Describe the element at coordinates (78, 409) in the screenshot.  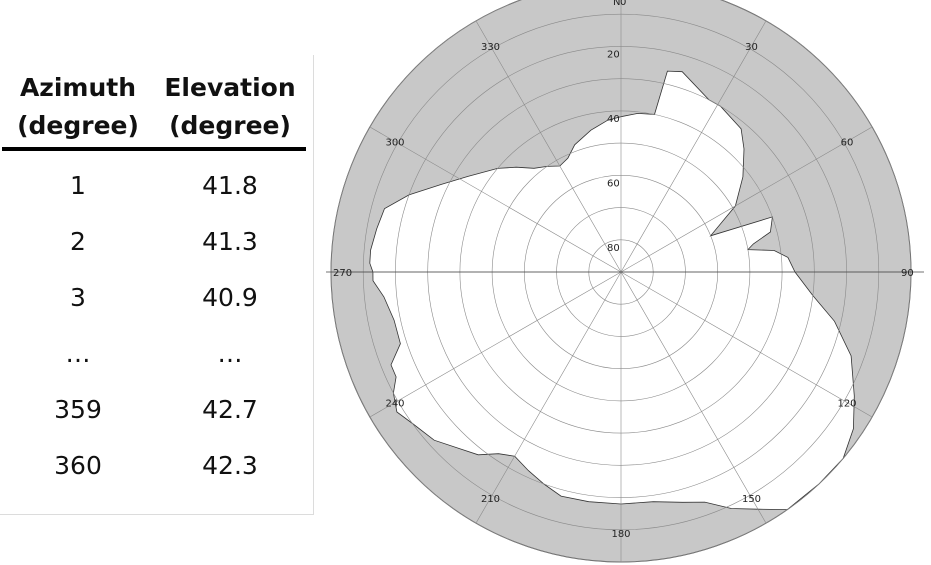
I see `azimuth-cell: 359` at that location.